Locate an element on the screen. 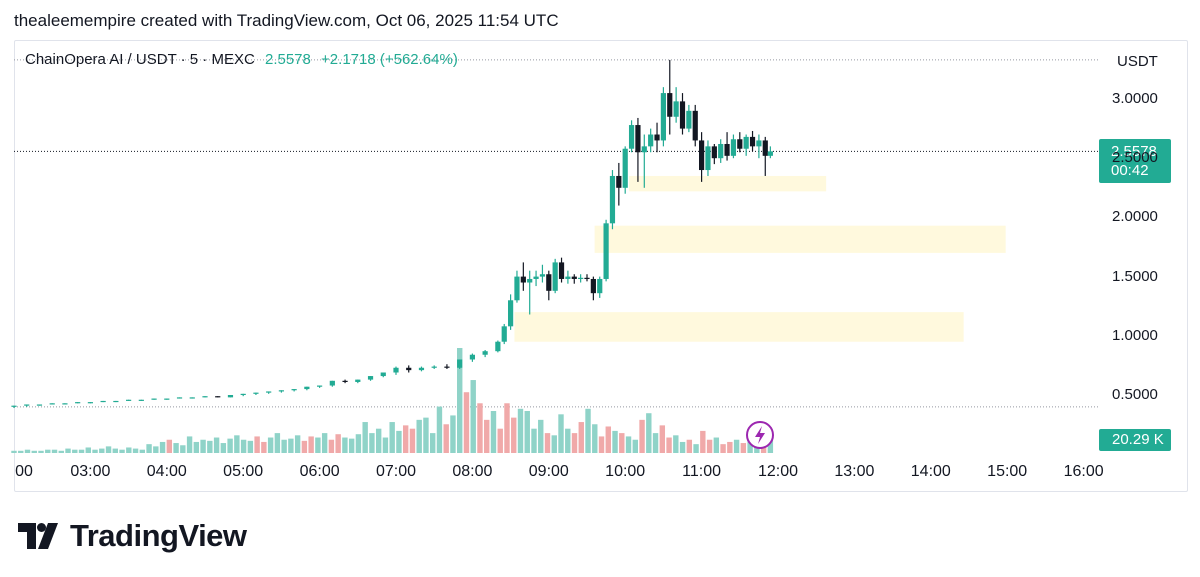 This screenshot has width=1200, height=577. tradingview-logo: TradingView is located at coordinates (132, 536).